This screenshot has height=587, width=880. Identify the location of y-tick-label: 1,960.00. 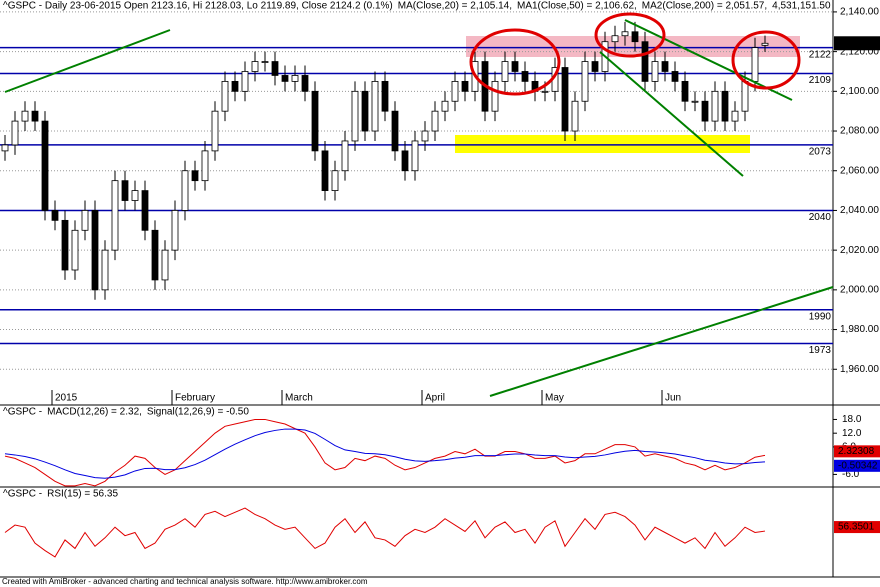
(859, 369).